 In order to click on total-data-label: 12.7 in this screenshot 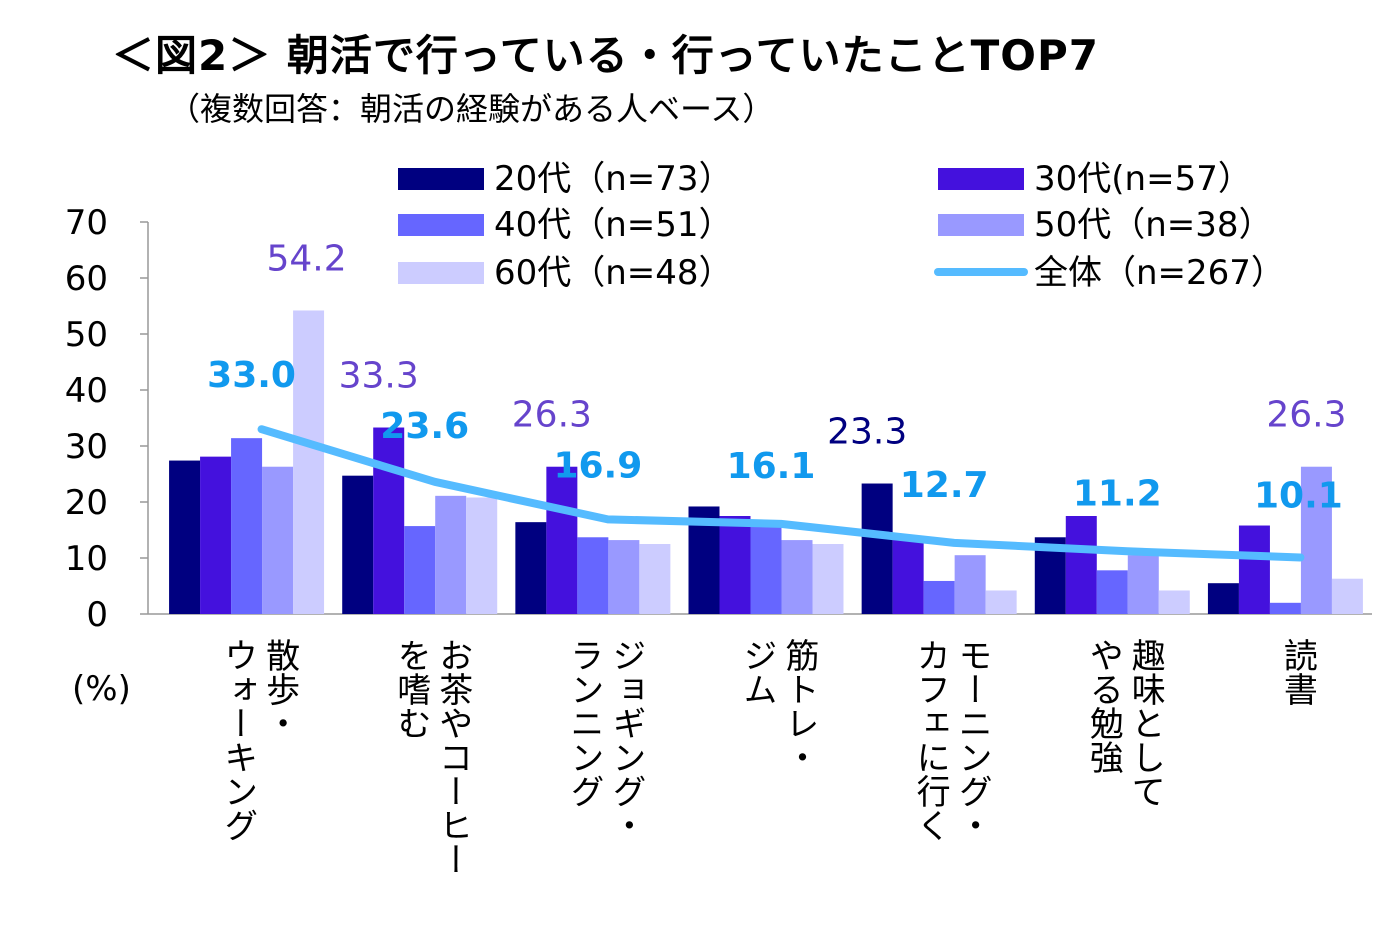, I will do `click(944, 485)`.